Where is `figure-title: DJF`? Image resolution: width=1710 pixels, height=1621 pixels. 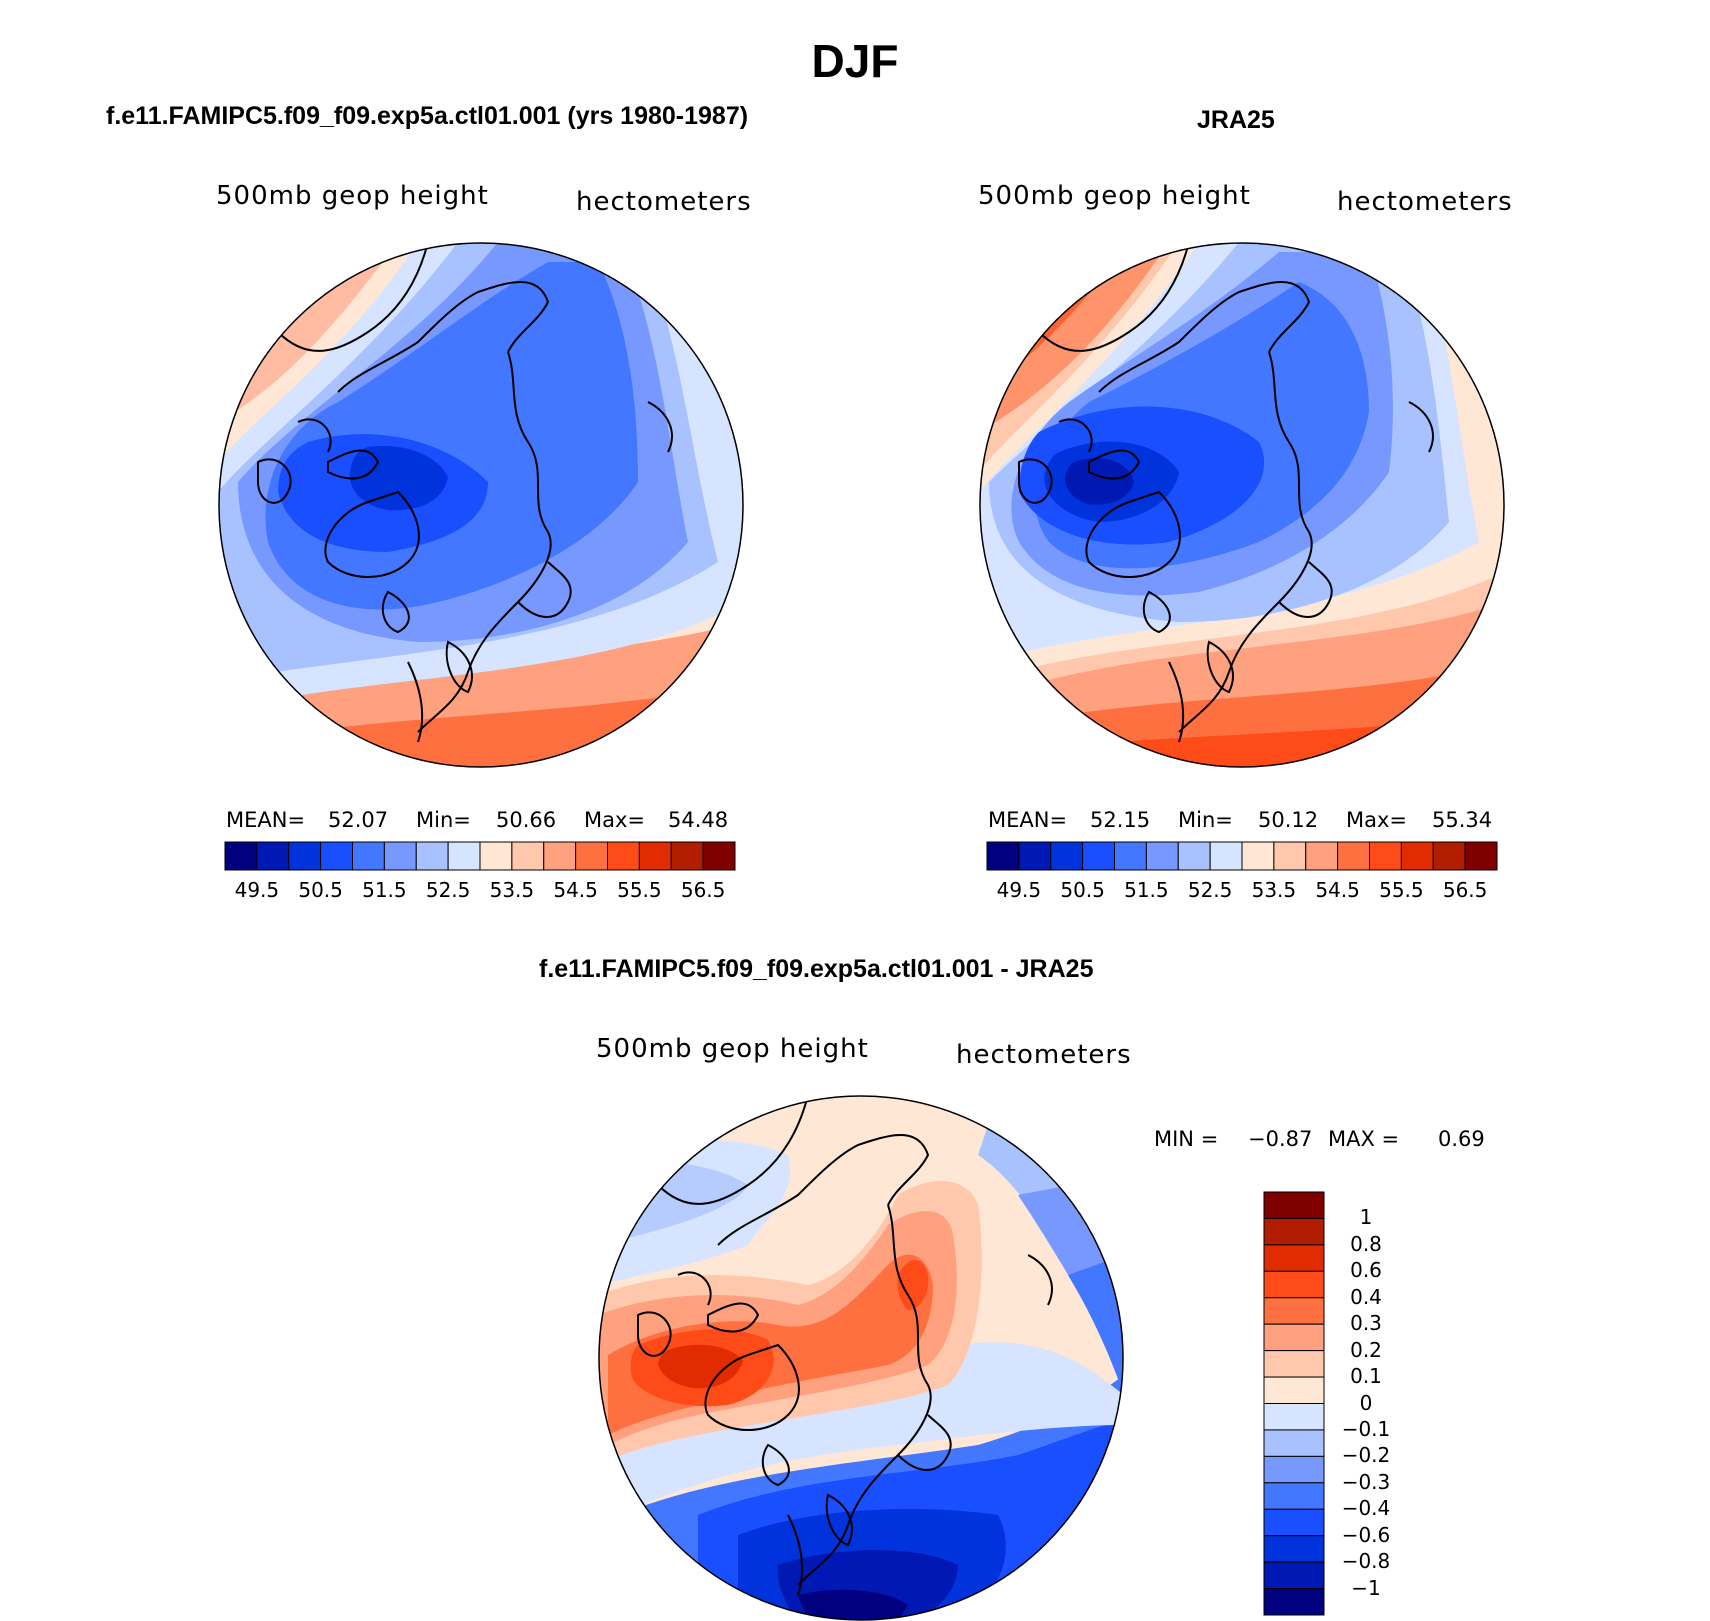 figure-title: DJF is located at coordinates (855, 61).